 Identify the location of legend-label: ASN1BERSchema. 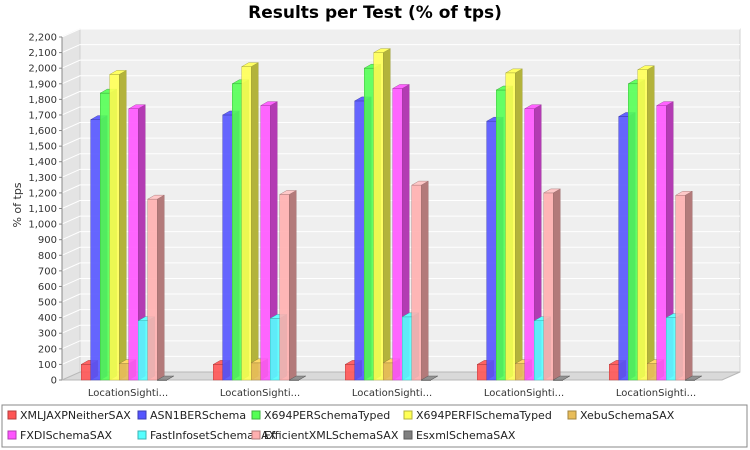
(198, 415).